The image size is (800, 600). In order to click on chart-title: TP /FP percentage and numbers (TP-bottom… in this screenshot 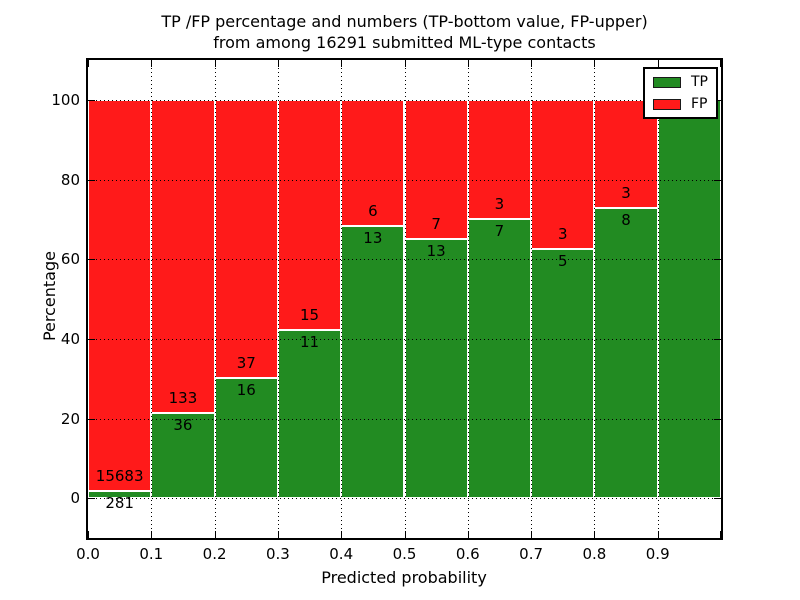, I will do `click(404, 32)`.